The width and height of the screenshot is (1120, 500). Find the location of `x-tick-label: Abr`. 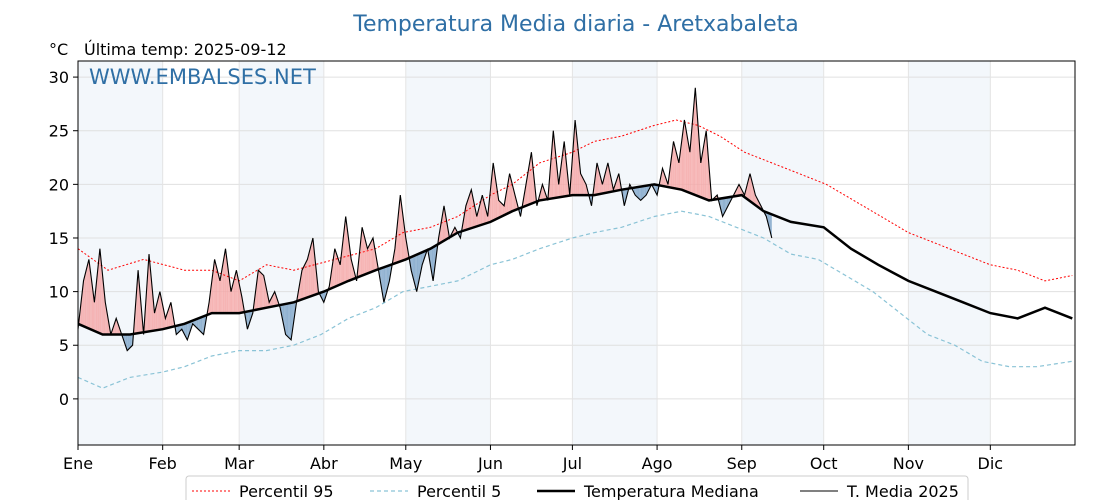

x-tick-label: Abr is located at coordinates (324, 463).